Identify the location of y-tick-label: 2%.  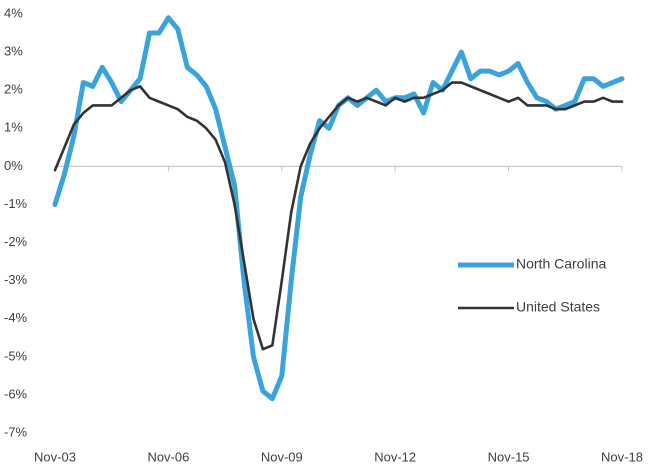
(13, 89).